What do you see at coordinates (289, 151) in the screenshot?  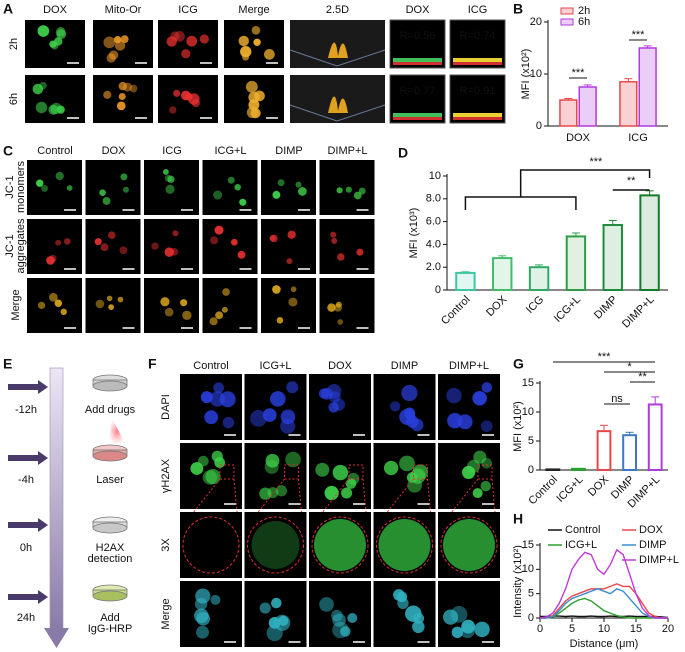 I see `column-header: DIMP` at bounding box center [289, 151].